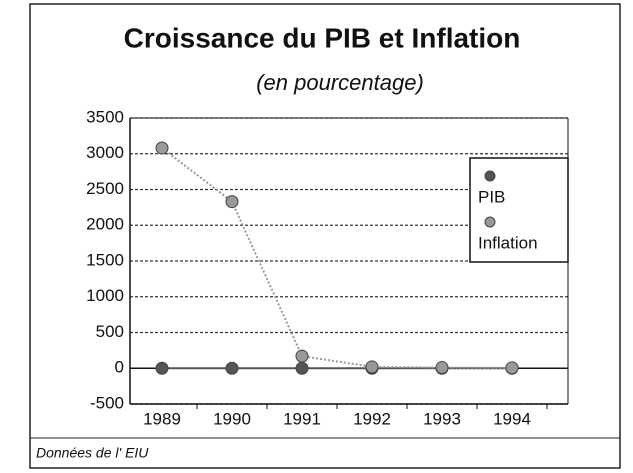 The image size is (633, 473). Describe the element at coordinates (105, 116) in the screenshot. I see `y-tick-label: 3500` at that location.